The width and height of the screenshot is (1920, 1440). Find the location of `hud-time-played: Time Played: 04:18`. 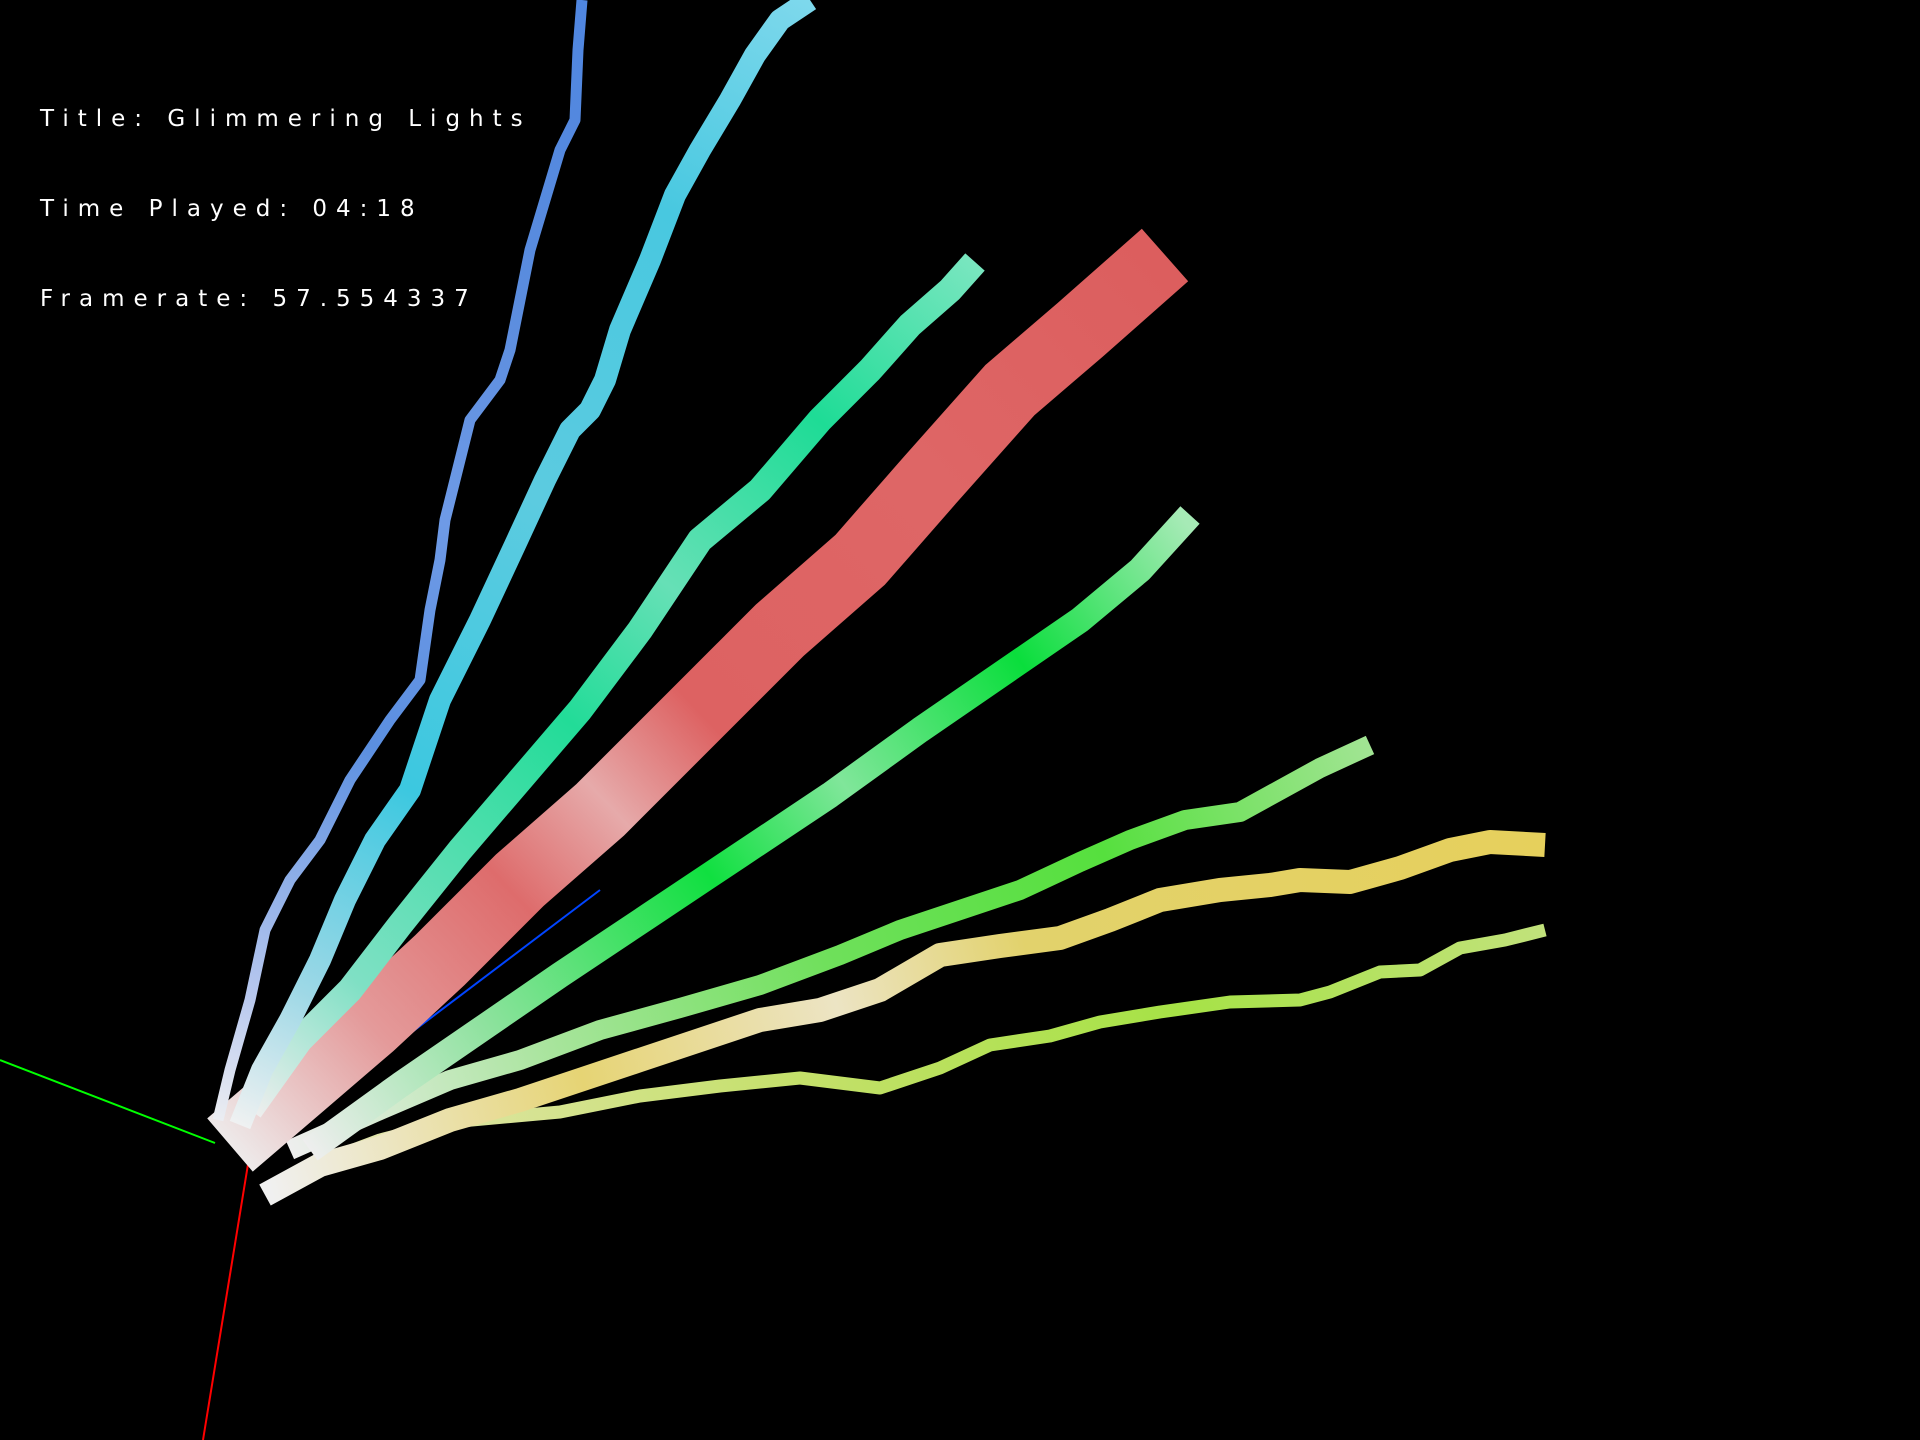

hud-time-played: Time Played: 04:18 is located at coordinates (232, 209).